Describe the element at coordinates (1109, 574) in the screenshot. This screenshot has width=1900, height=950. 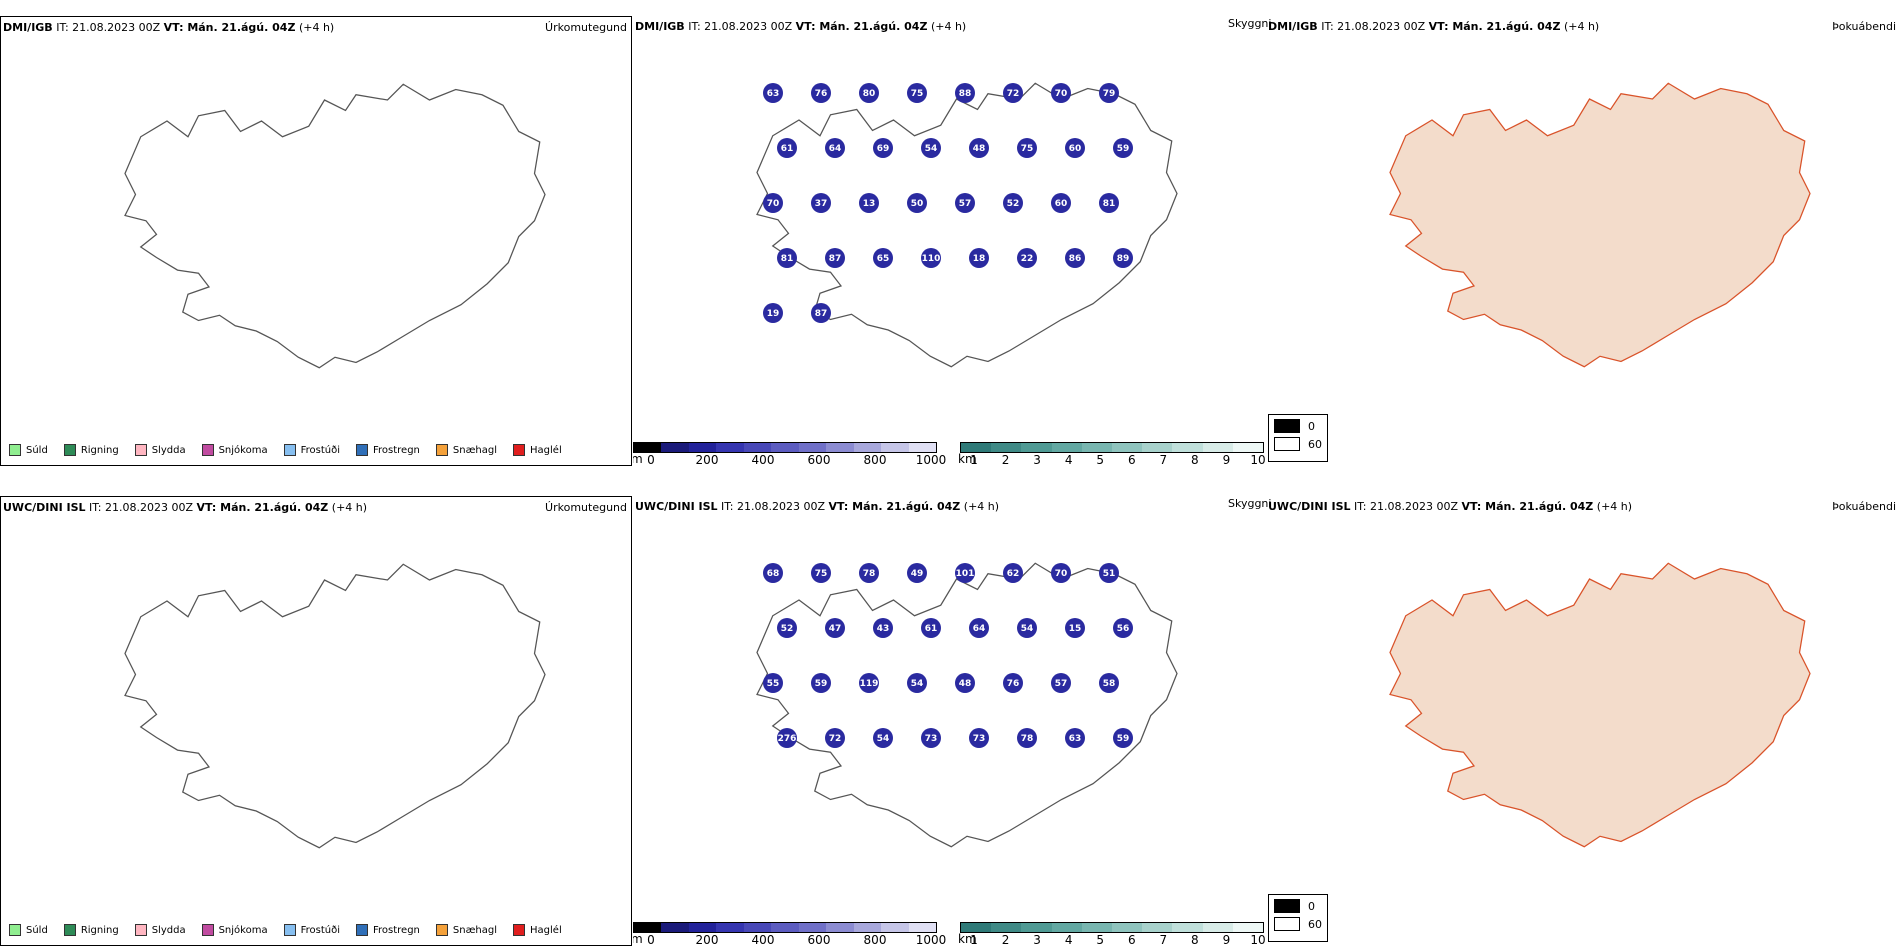
I see `visibility-label: 51` at that location.